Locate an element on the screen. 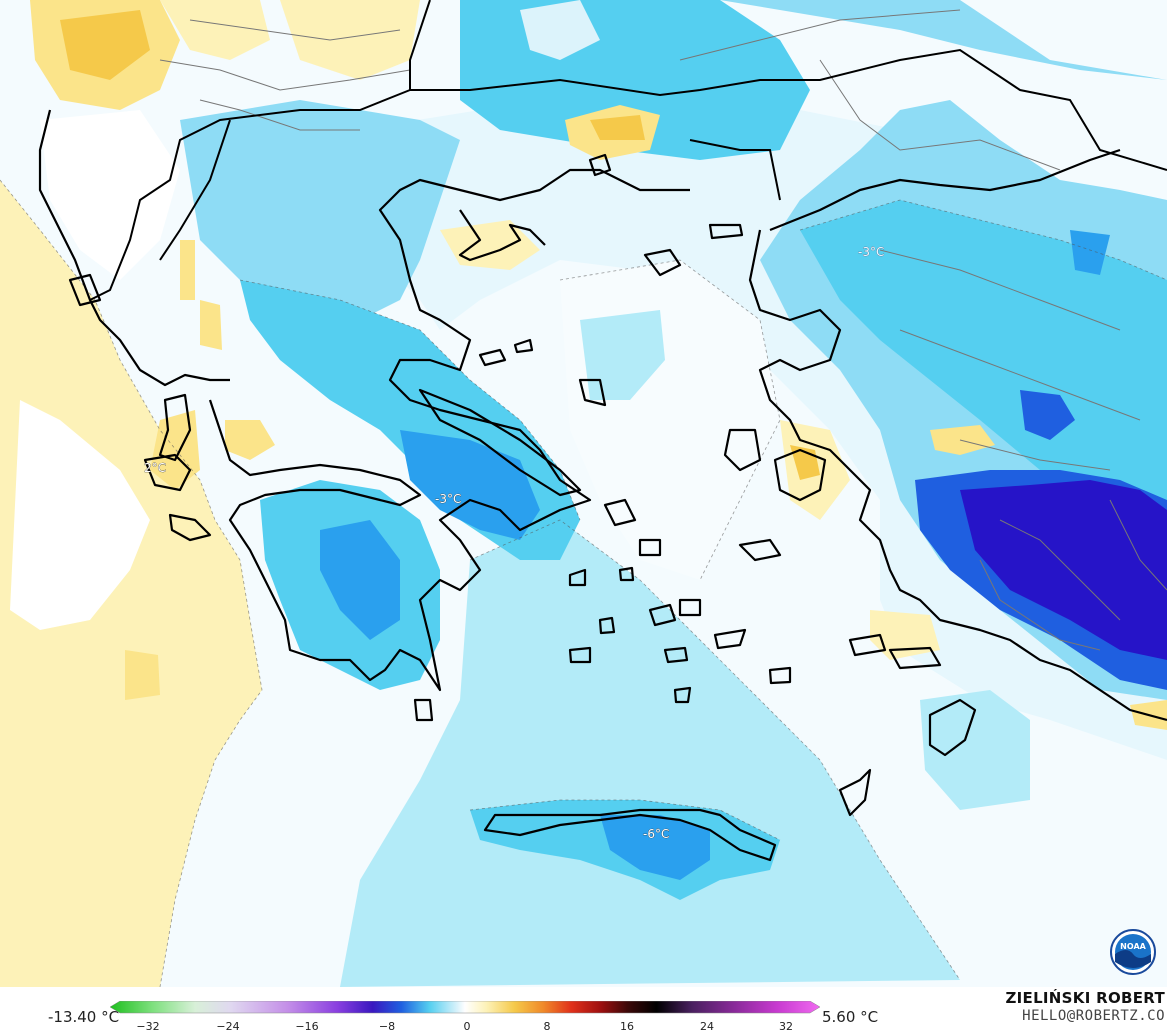 The image size is (1167, 1035). anomaly-area-crete-core is located at coordinates (655, 847).